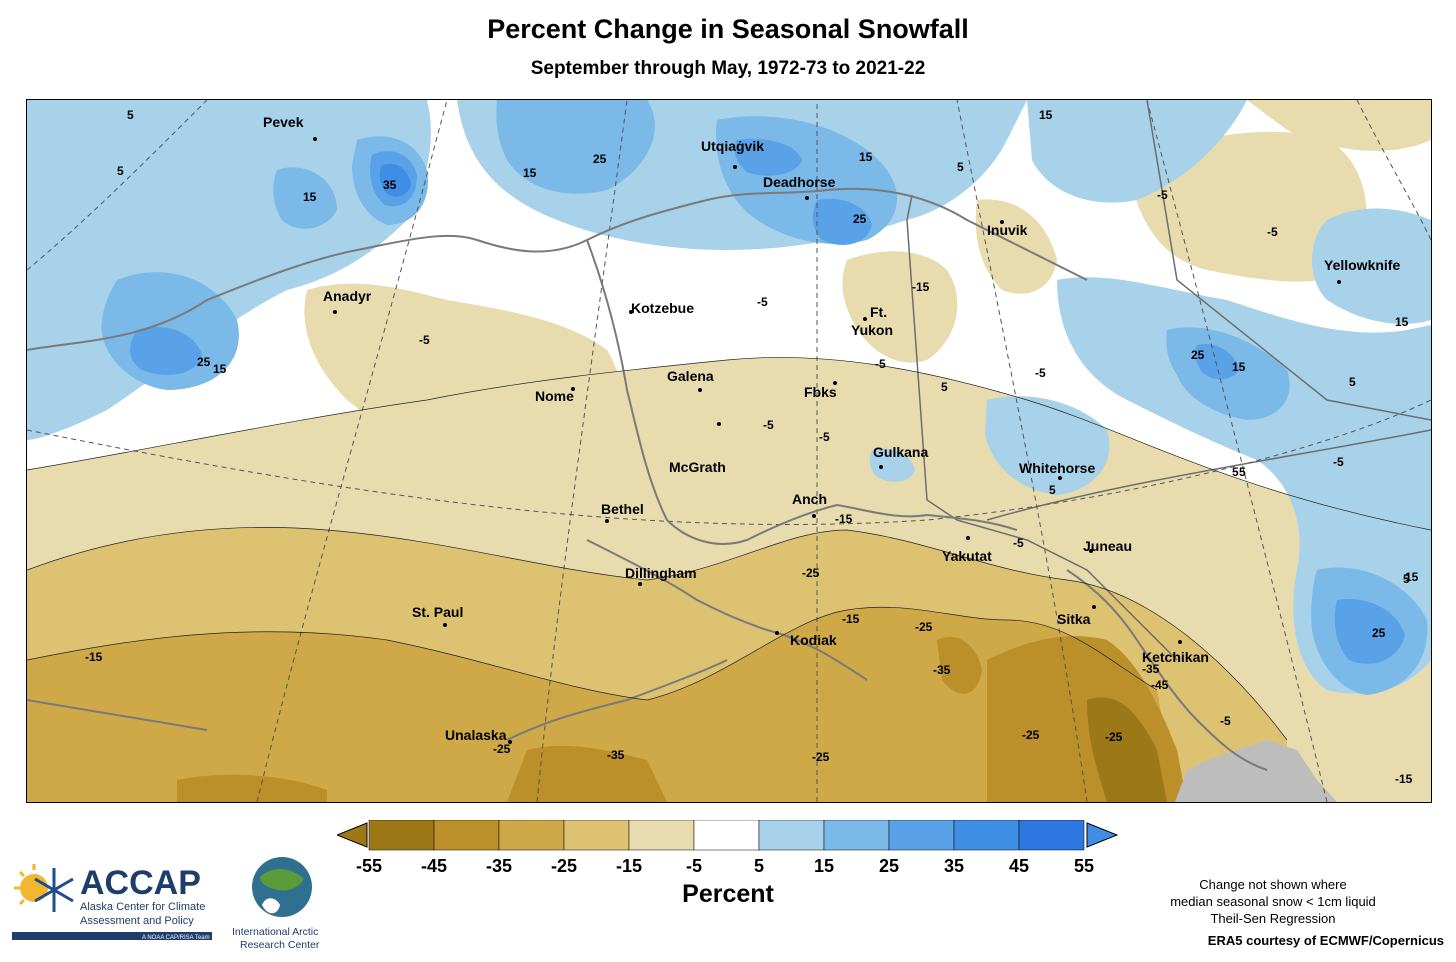  What do you see at coordinates (166, 350) in the screenshot?
I see `fill-plus-25-chukotka-west` at bounding box center [166, 350].